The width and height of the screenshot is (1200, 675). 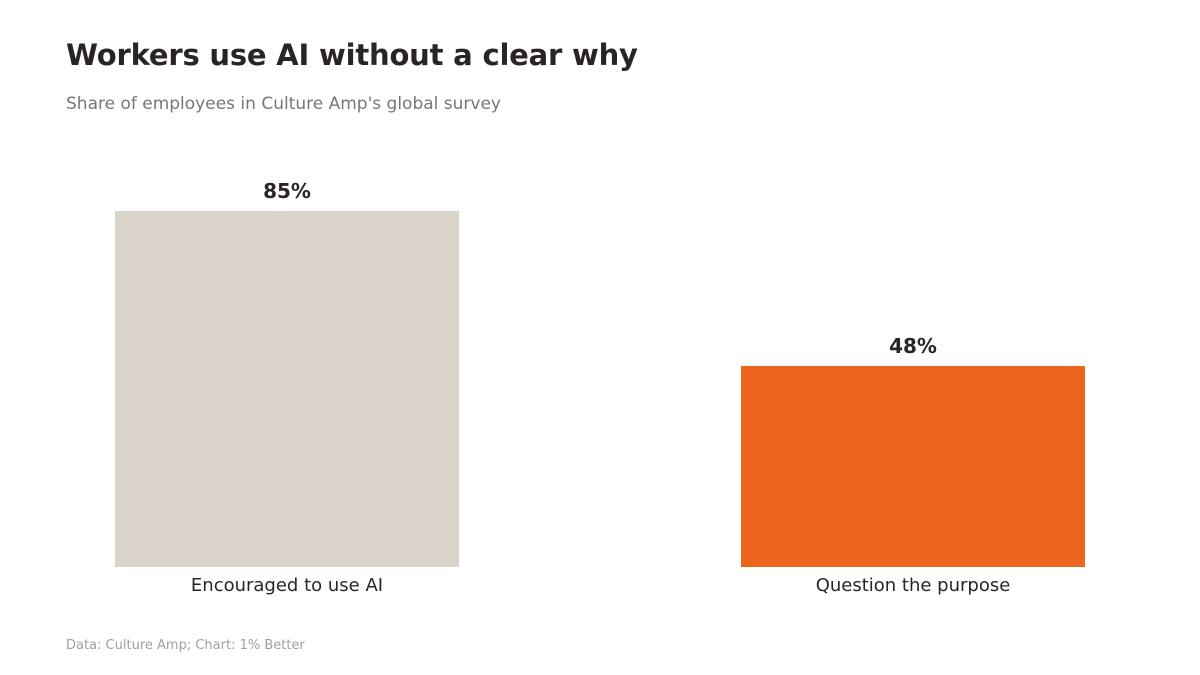 I want to click on value-label-1: 48%, so click(x=913, y=346).